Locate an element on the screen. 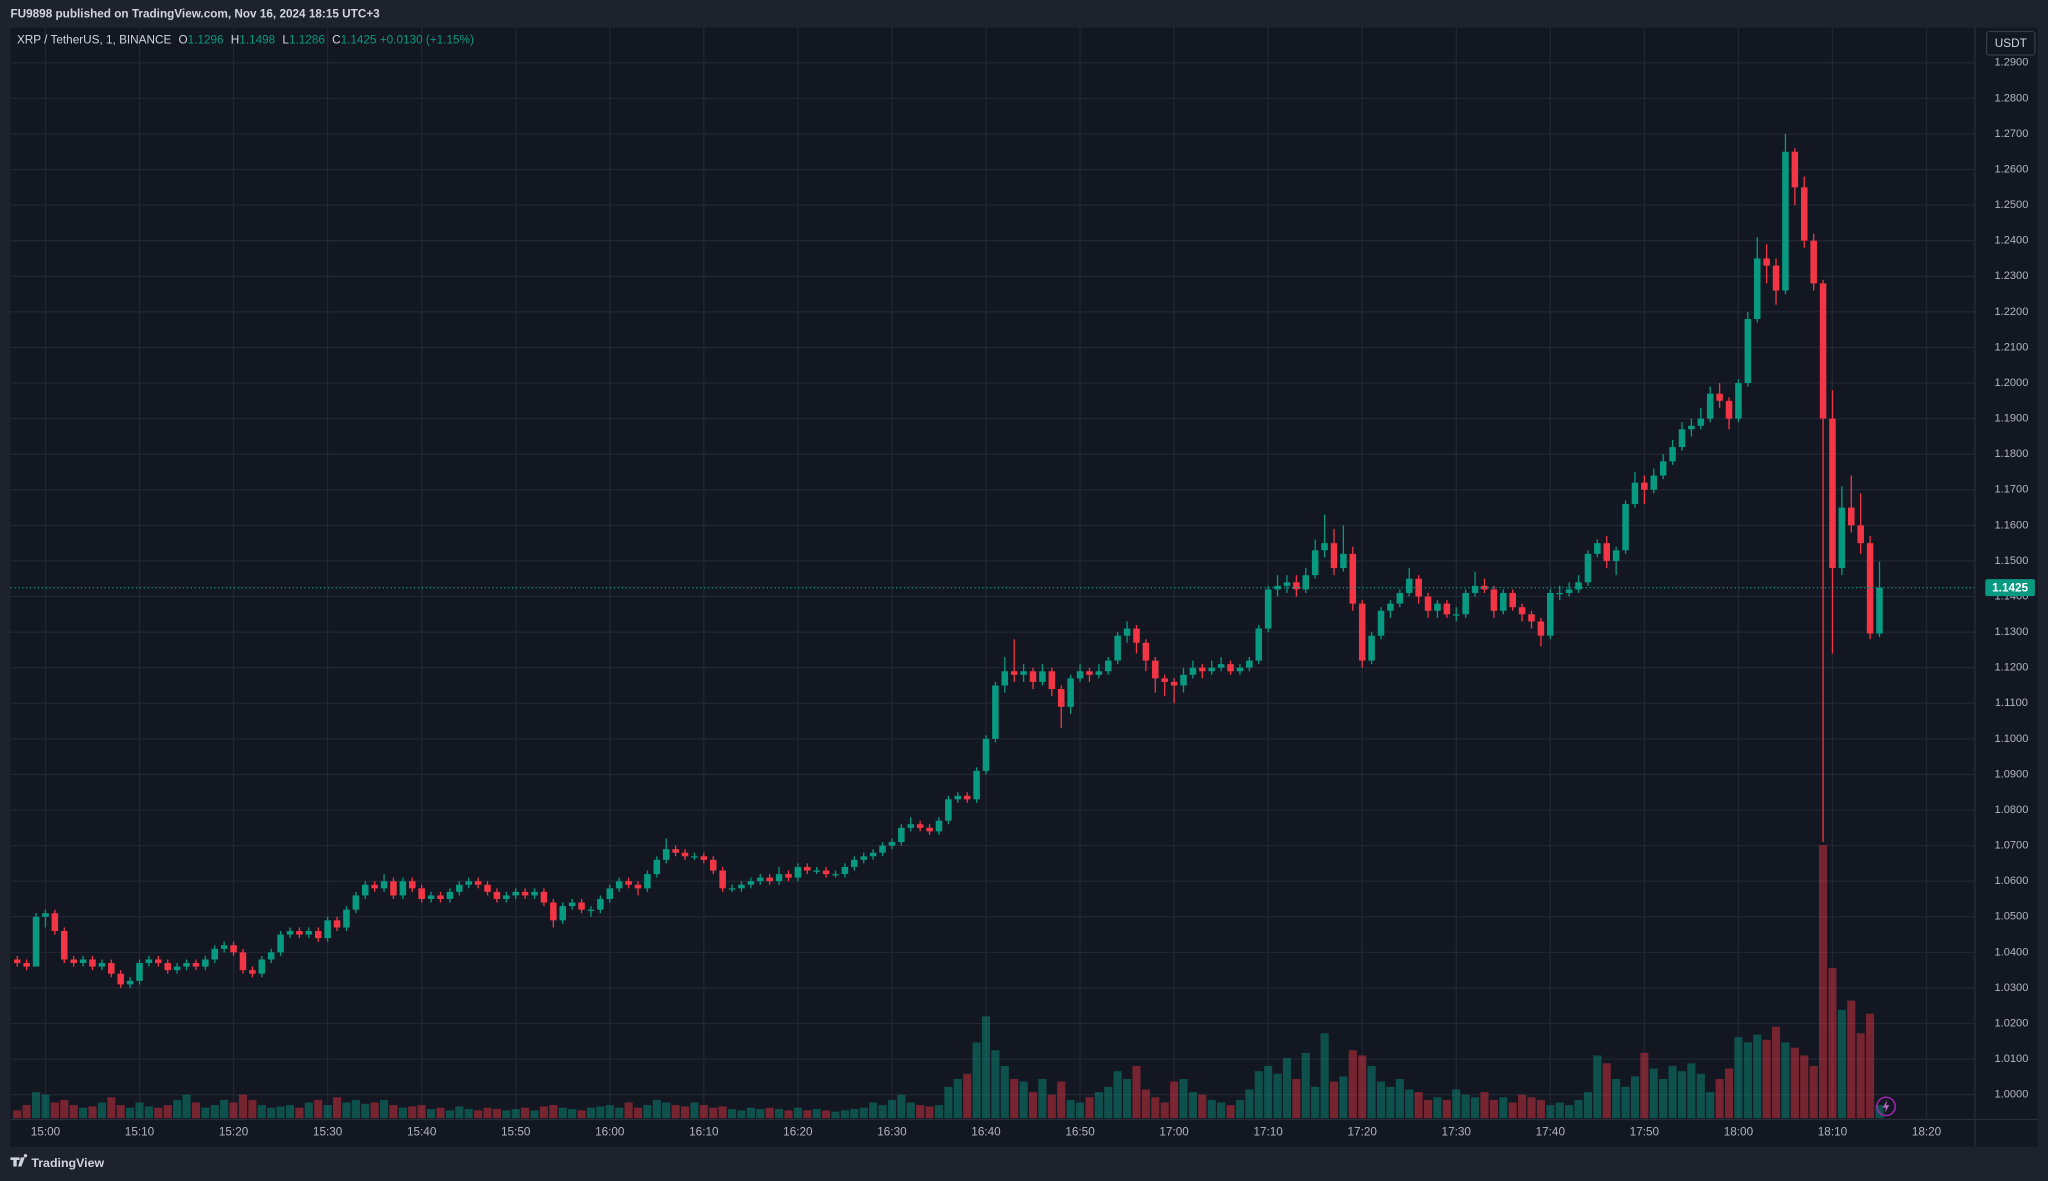 The image size is (2048, 1181). currency-box is located at coordinates (2010, 43).